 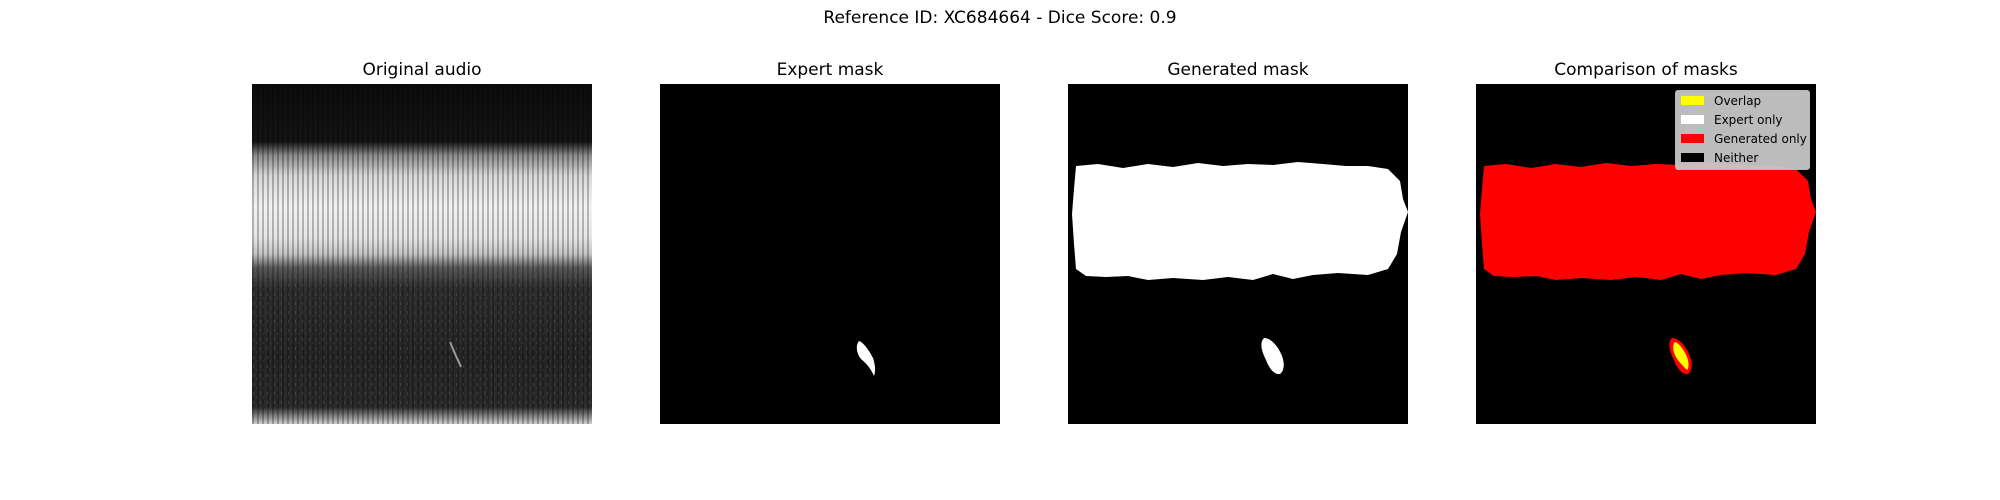 What do you see at coordinates (1692, 100) in the screenshot?
I see `overlap-swatch` at bounding box center [1692, 100].